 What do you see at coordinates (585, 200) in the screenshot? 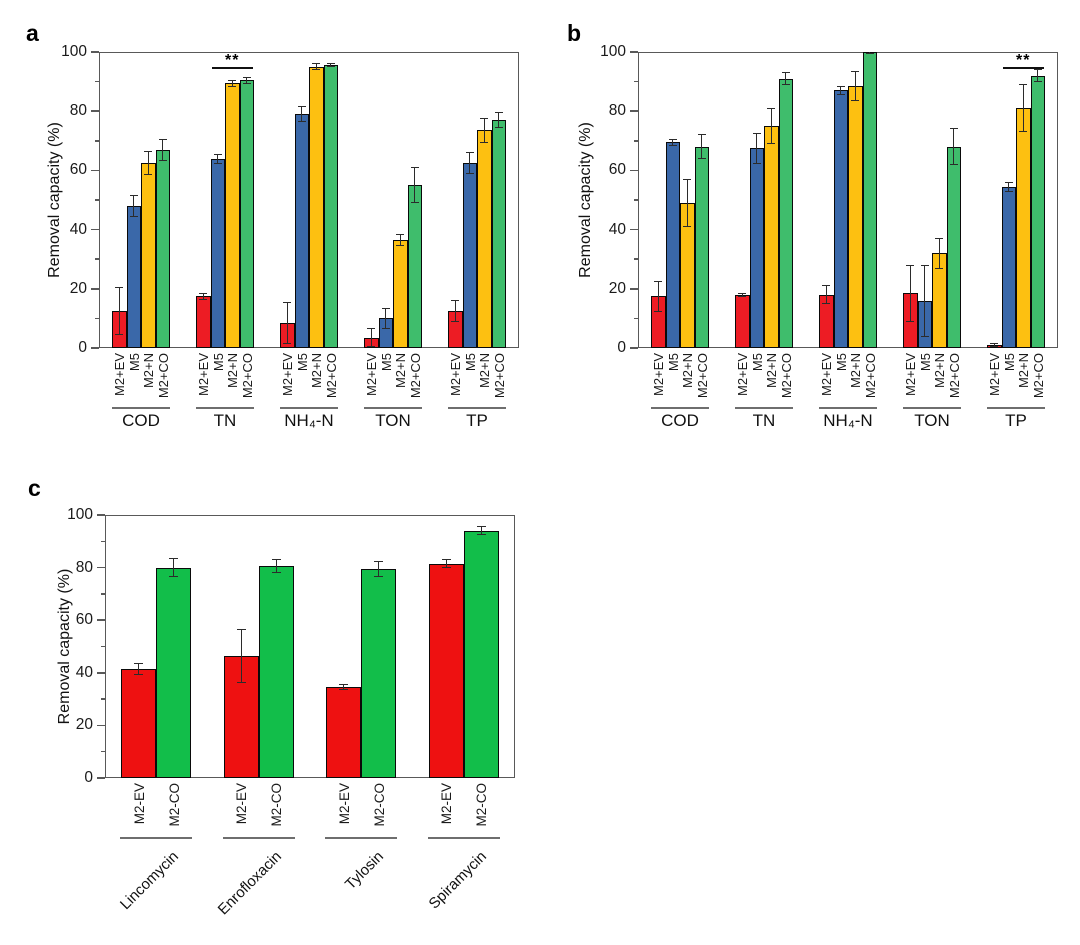
I see `y-axis-title: Removal capacity (%)` at bounding box center [585, 200].